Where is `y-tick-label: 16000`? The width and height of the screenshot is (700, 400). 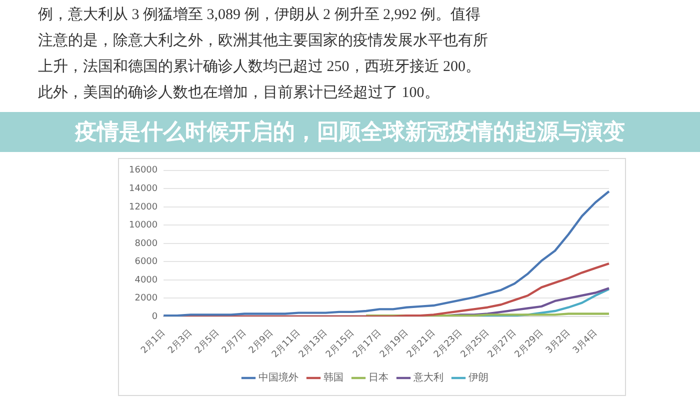
y-tick-label: 16000 is located at coordinates (143, 171).